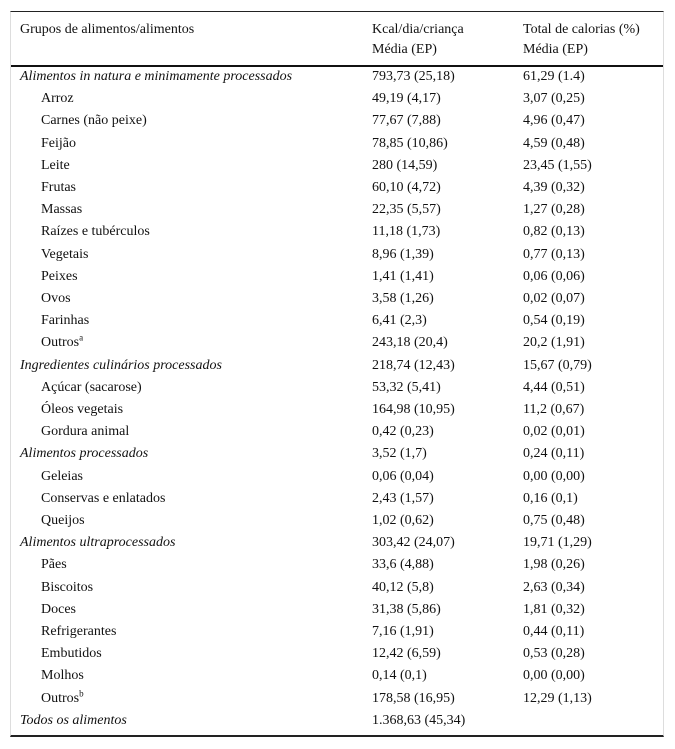 Image resolution: width=675 pixels, height=749 pixels. What do you see at coordinates (82, 409) in the screenshot?
I see `row-label-text: Óleos vegetais` at bounding box center [82, 409].